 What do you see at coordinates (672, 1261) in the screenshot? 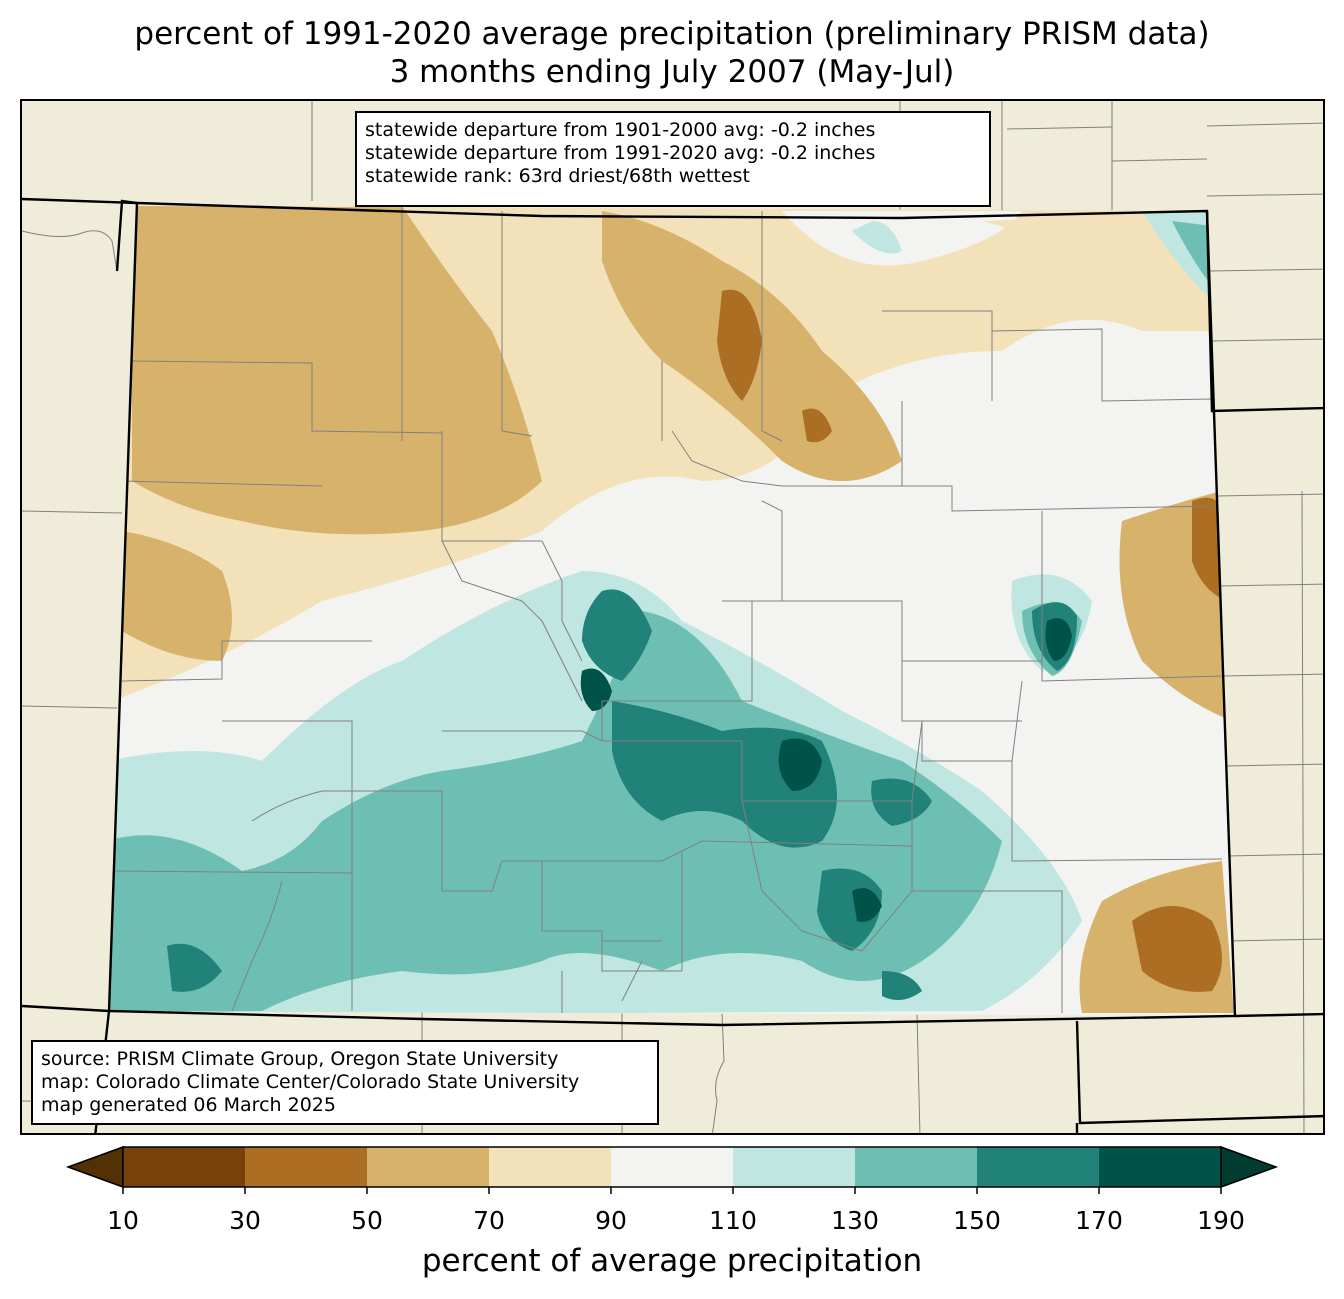
I see `colorbar-label: percent of average precipitation` at bounding box center [672, 1261].